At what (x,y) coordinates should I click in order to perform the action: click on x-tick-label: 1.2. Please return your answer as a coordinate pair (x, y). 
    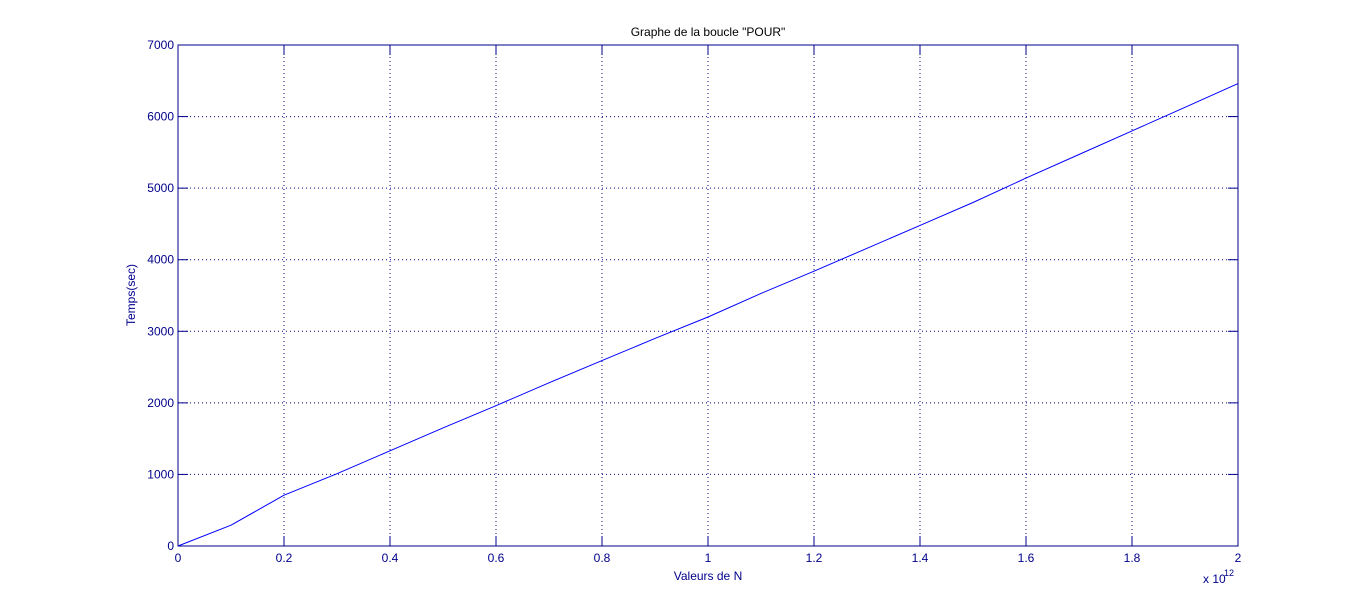
    Looking at the image, I should click on (814, 558).